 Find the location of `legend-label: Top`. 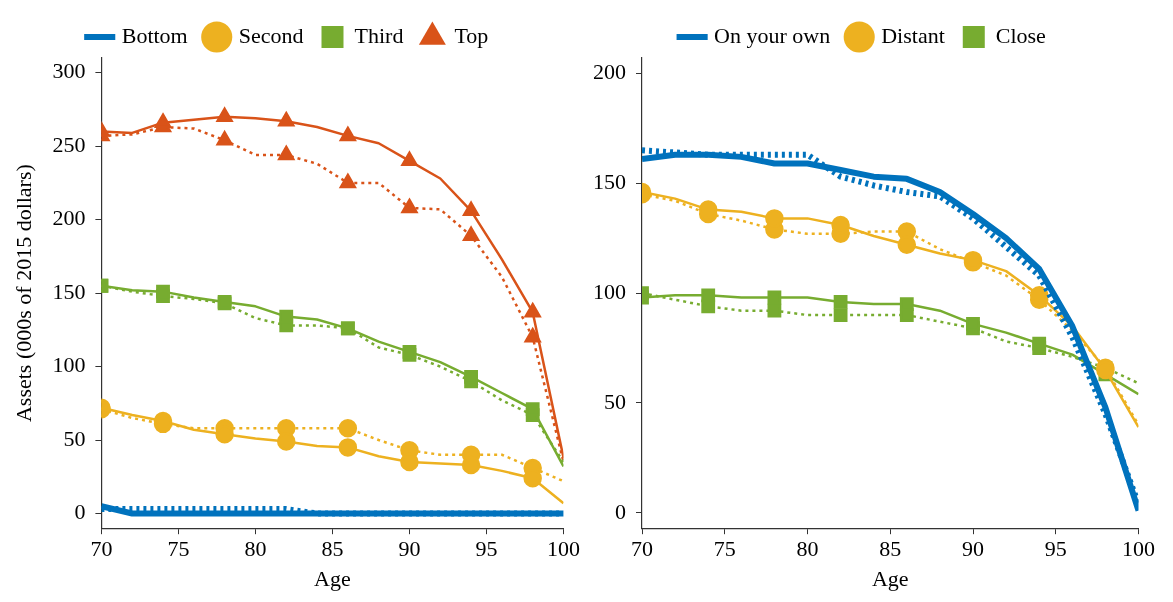

legend-label: Top is located at coordinates (471, 35).